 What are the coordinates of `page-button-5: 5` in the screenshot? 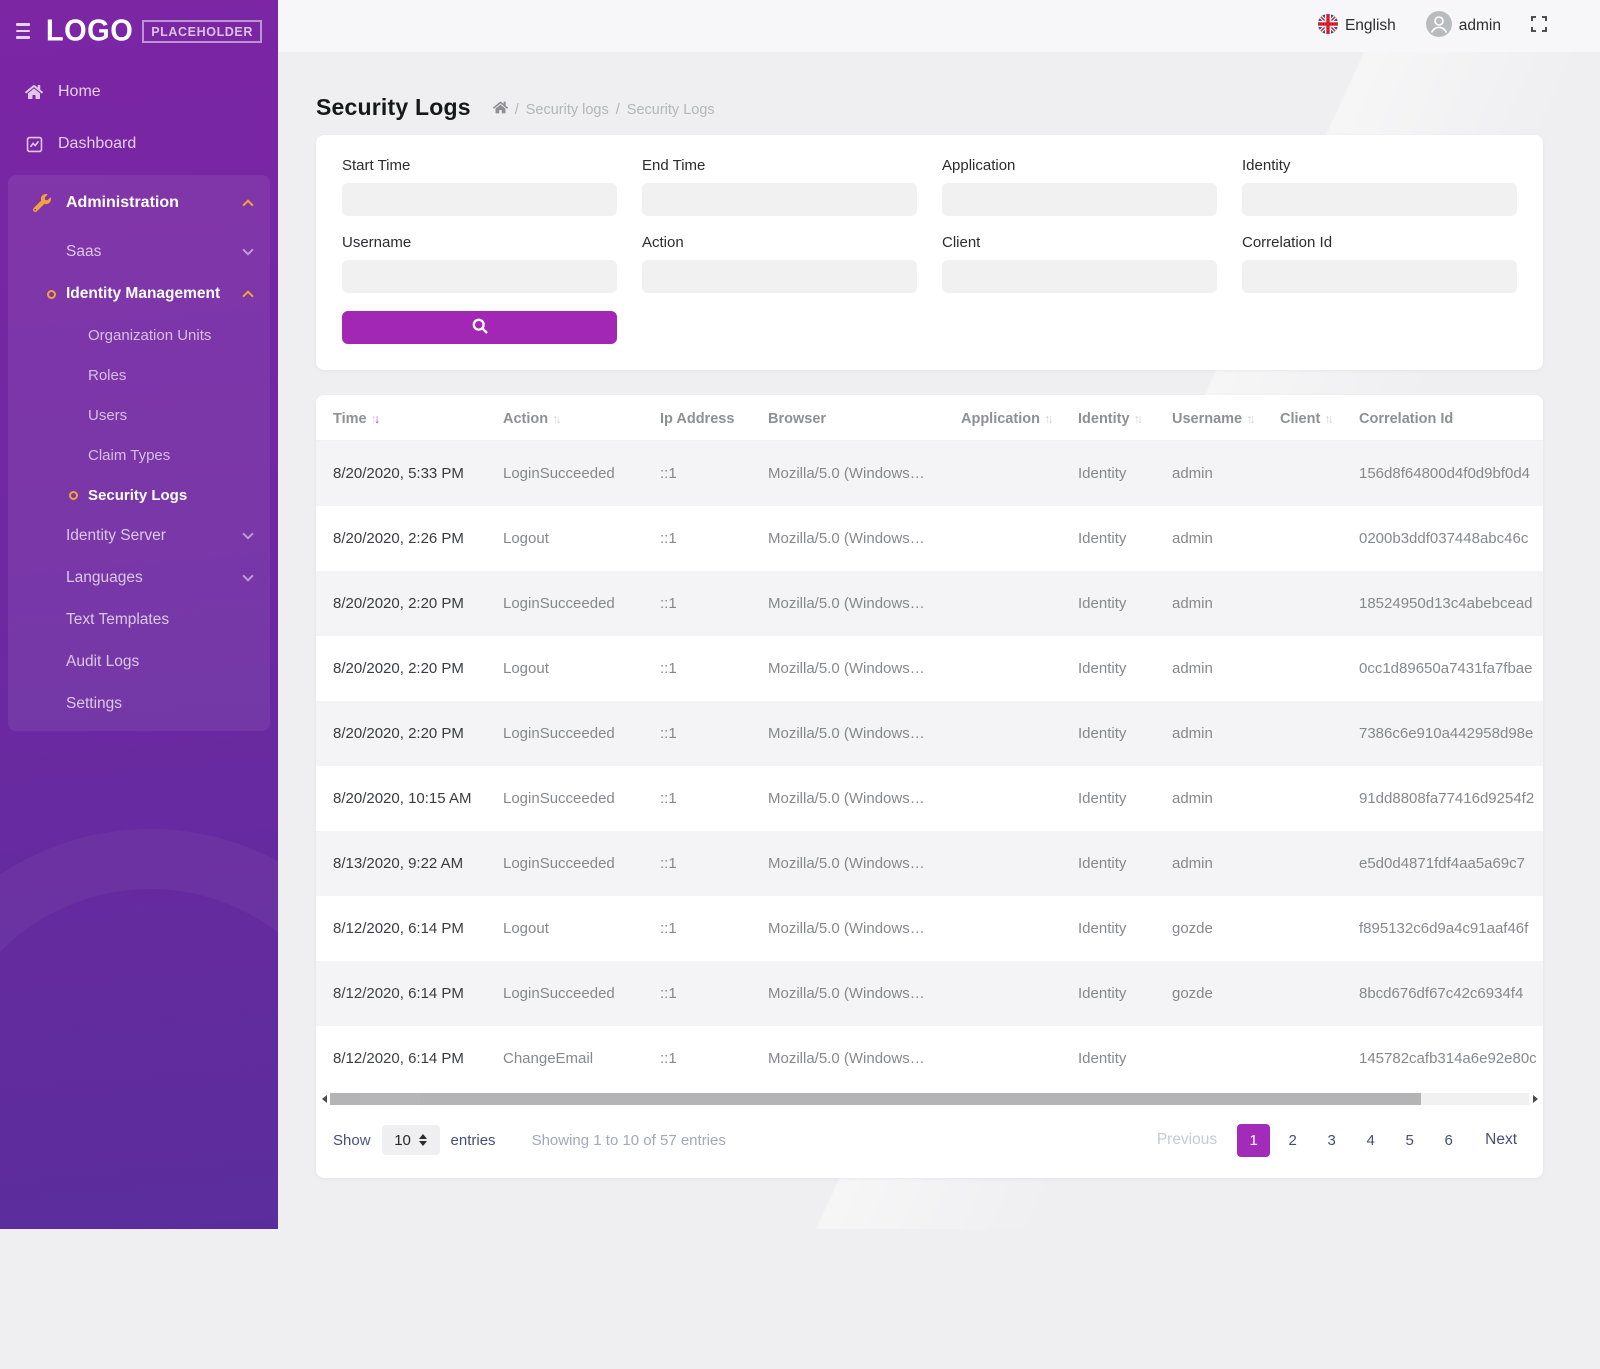 It's located at (1409, 1140).